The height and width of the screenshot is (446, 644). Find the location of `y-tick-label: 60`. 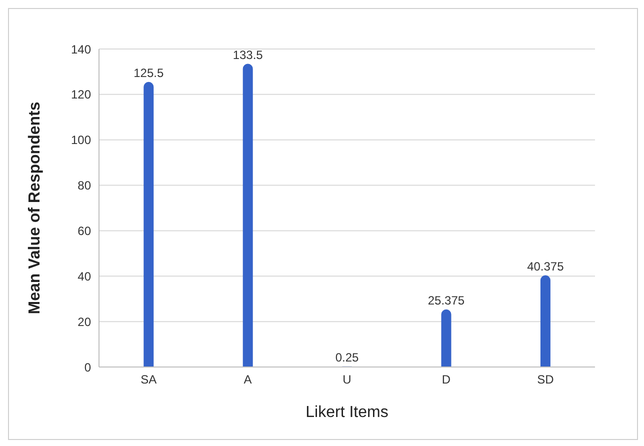

y-tick-label: 60 is located at coordinates (85, 231).